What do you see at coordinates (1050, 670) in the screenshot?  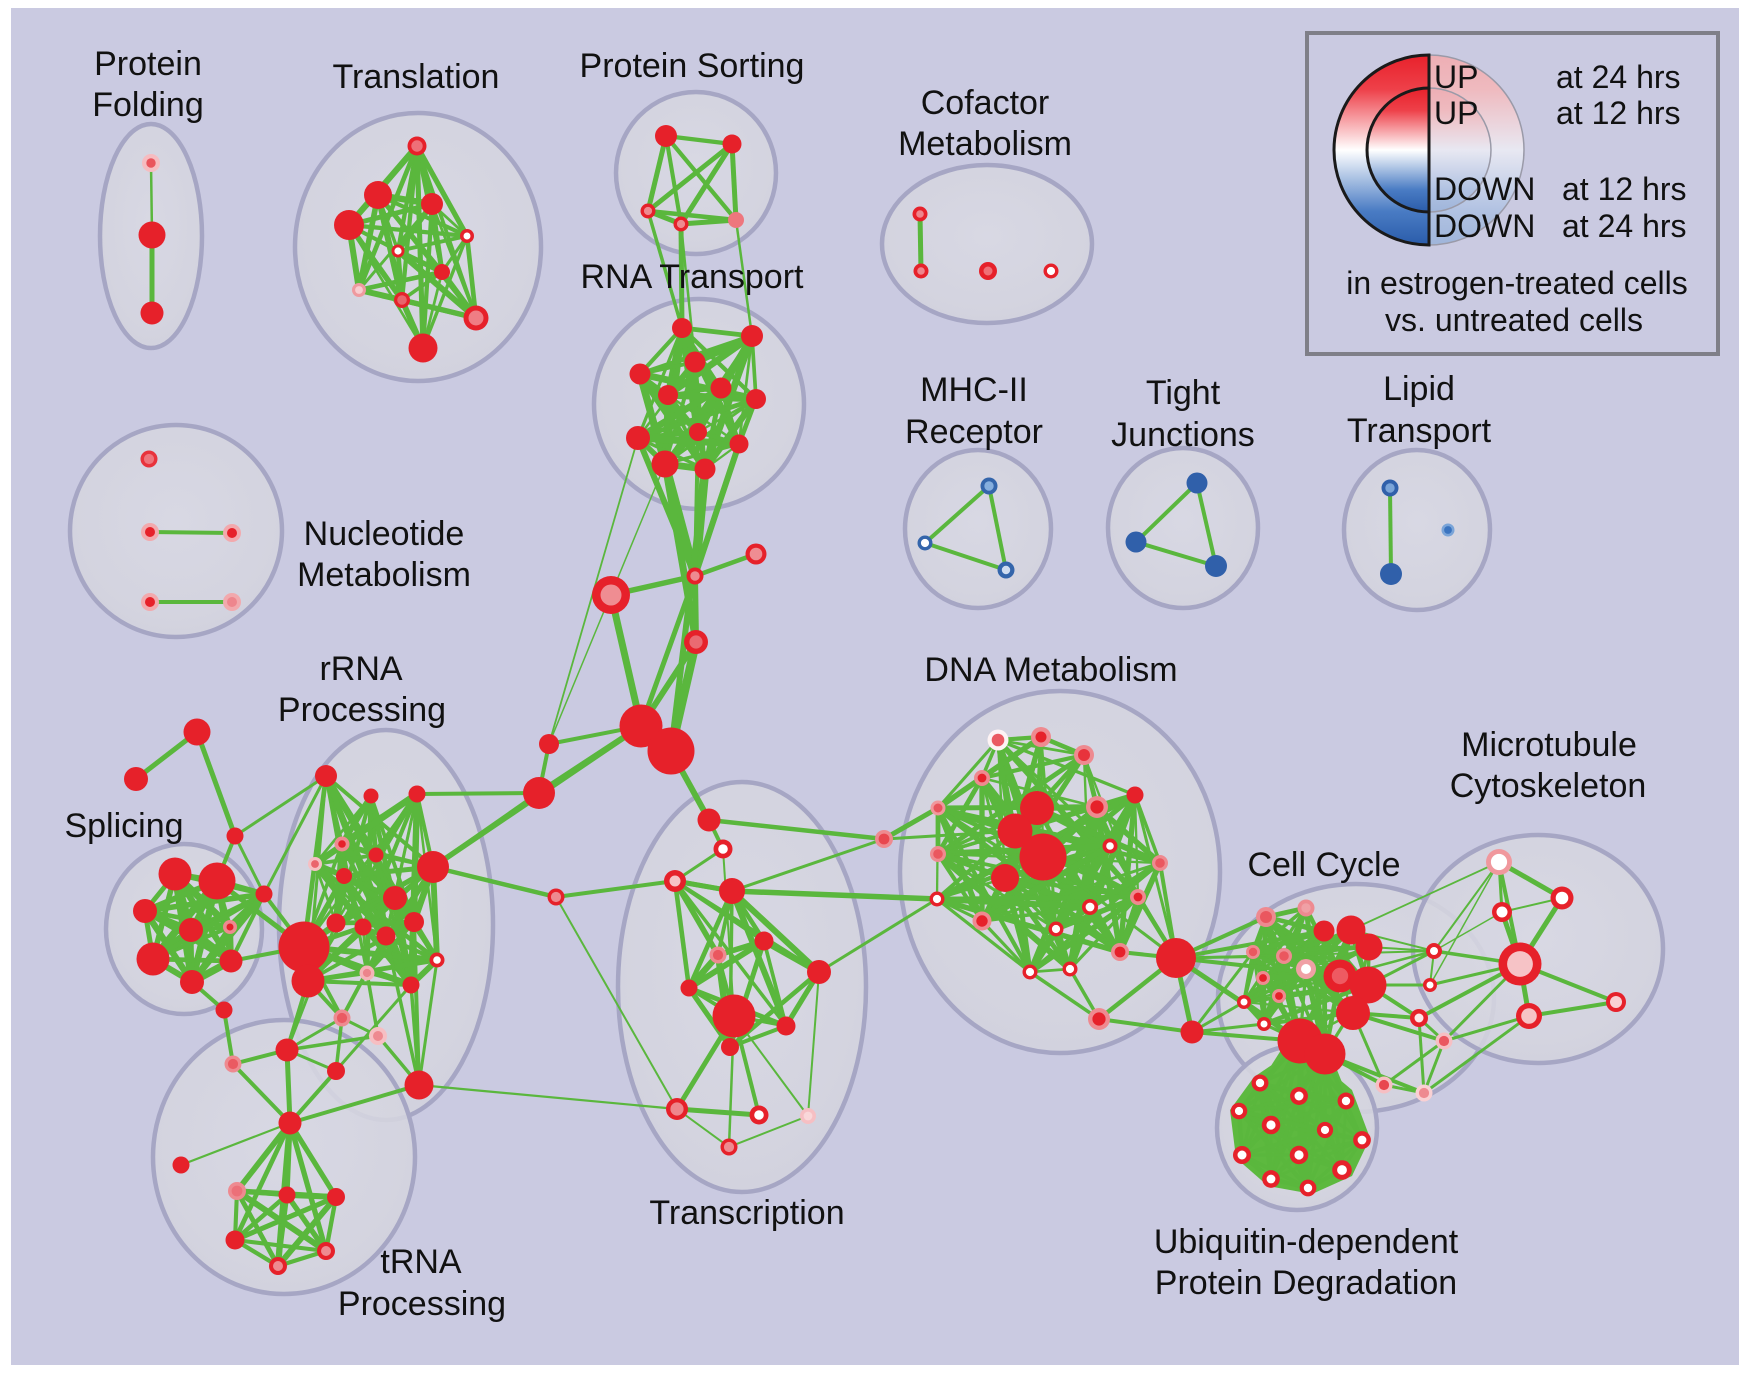 I see `svg-text: DNA Metabolism` at bounding box center [1050, 670].